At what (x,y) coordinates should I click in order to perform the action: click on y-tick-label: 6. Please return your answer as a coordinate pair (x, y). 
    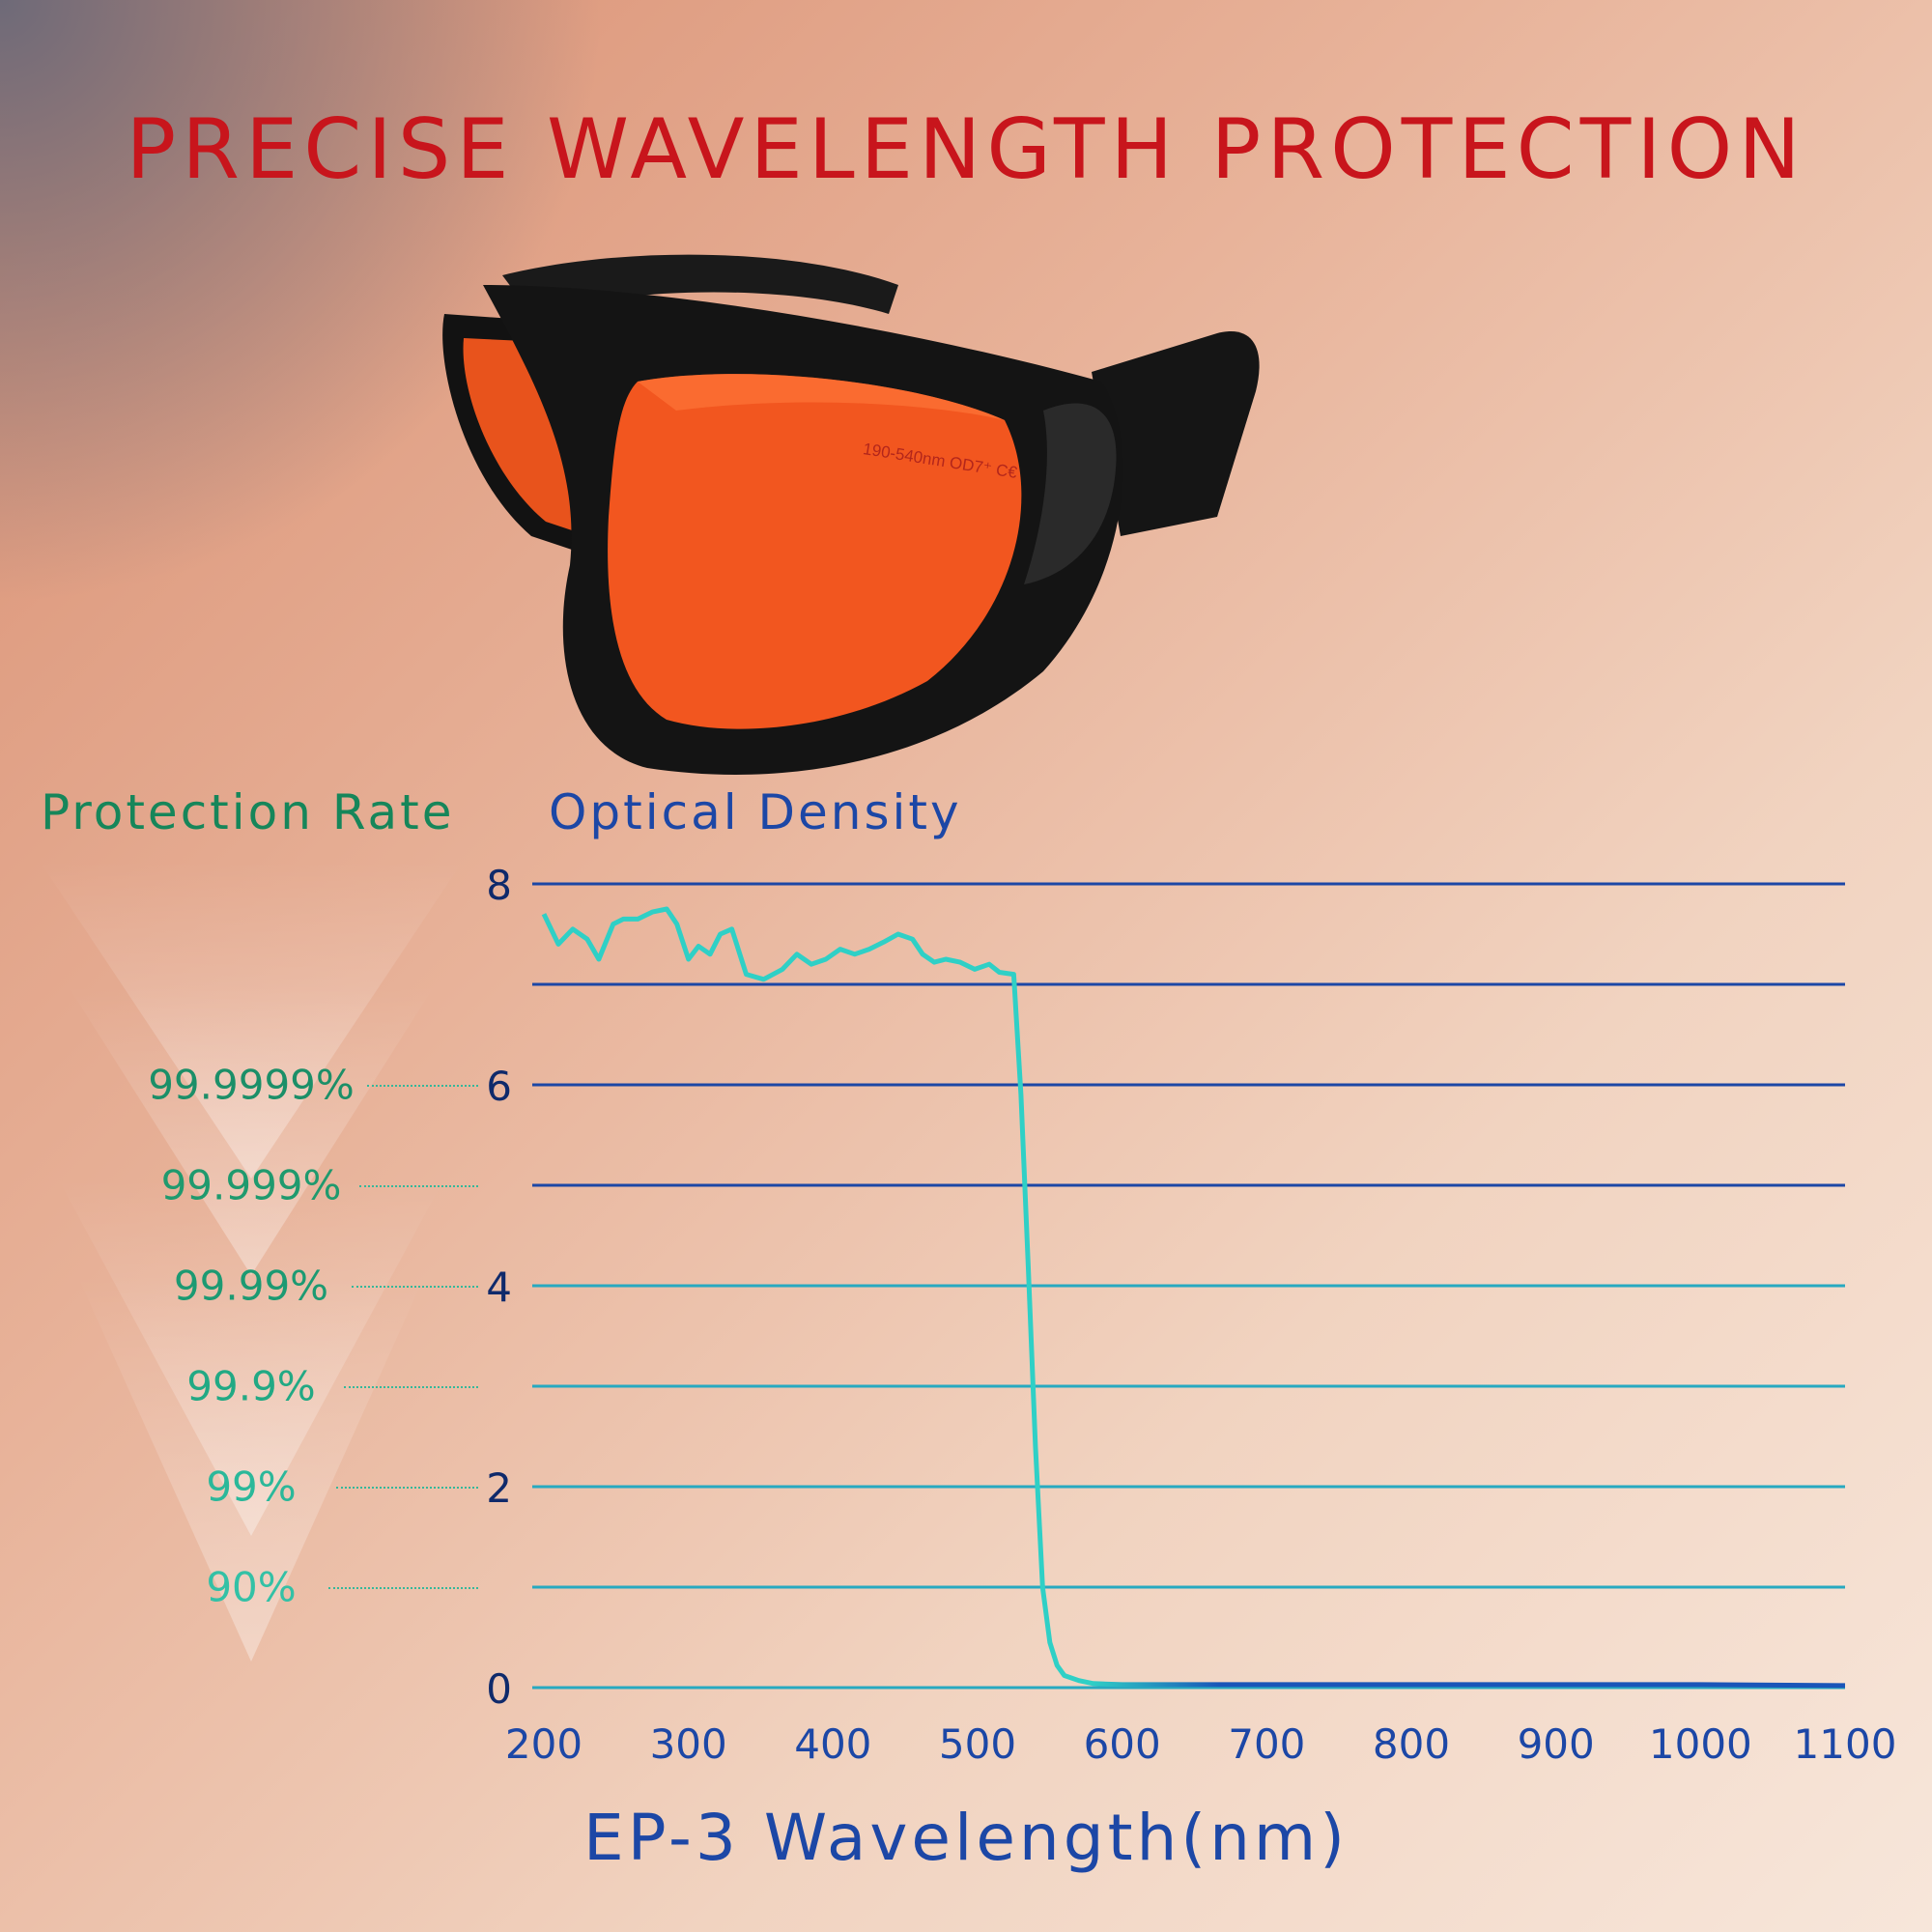
    Looking at the image, I should click on (499, 1086).